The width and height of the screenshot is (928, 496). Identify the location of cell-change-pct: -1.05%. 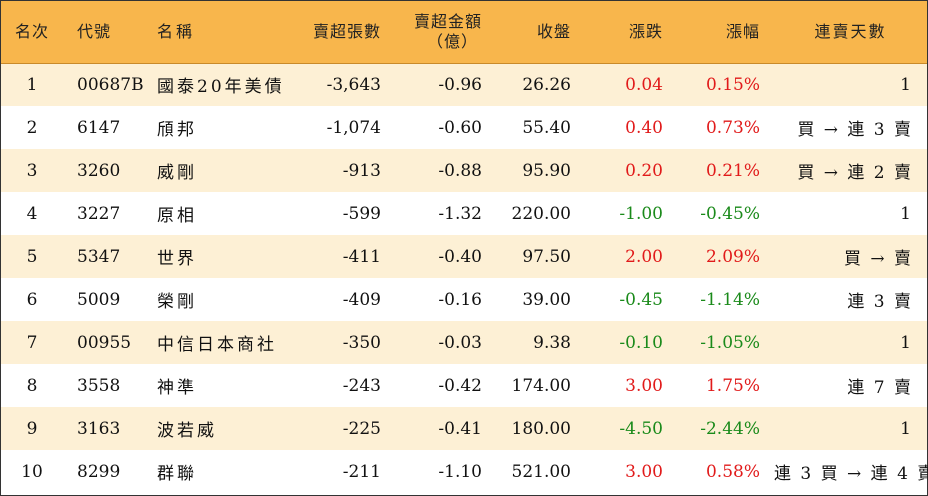
(730, 342).